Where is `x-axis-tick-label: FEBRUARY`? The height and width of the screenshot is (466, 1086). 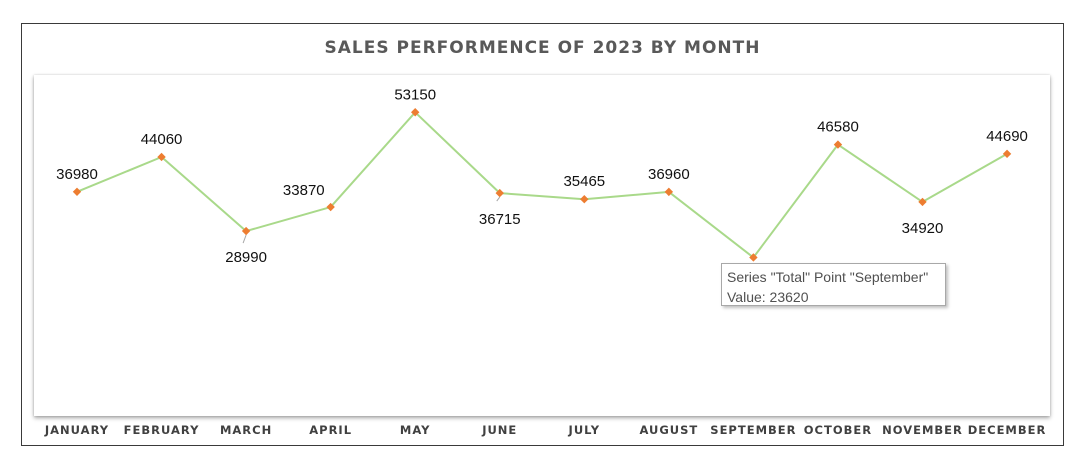 x-axis-tick-label: FEBRUARY is located at coordinates (162, 430).